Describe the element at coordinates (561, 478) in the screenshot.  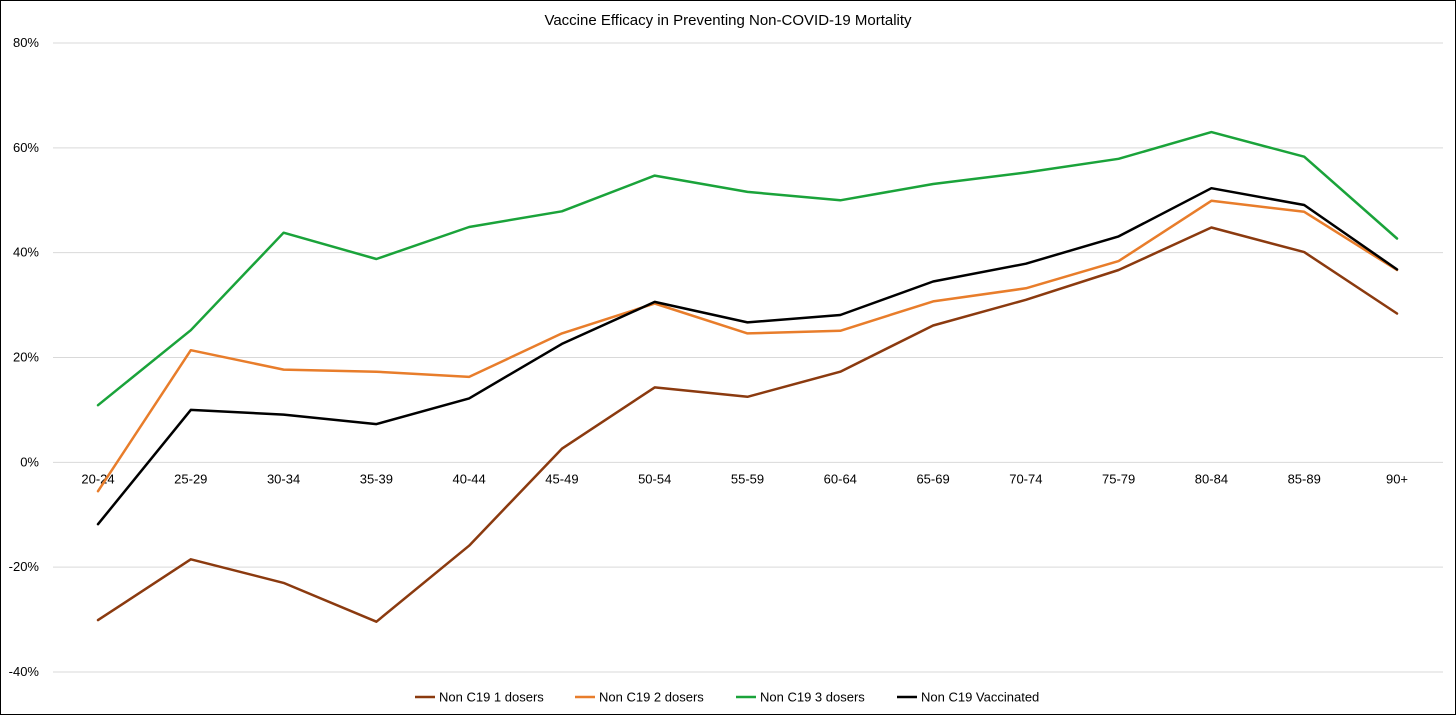
I see `x-tick-label: 45-49` at that location.